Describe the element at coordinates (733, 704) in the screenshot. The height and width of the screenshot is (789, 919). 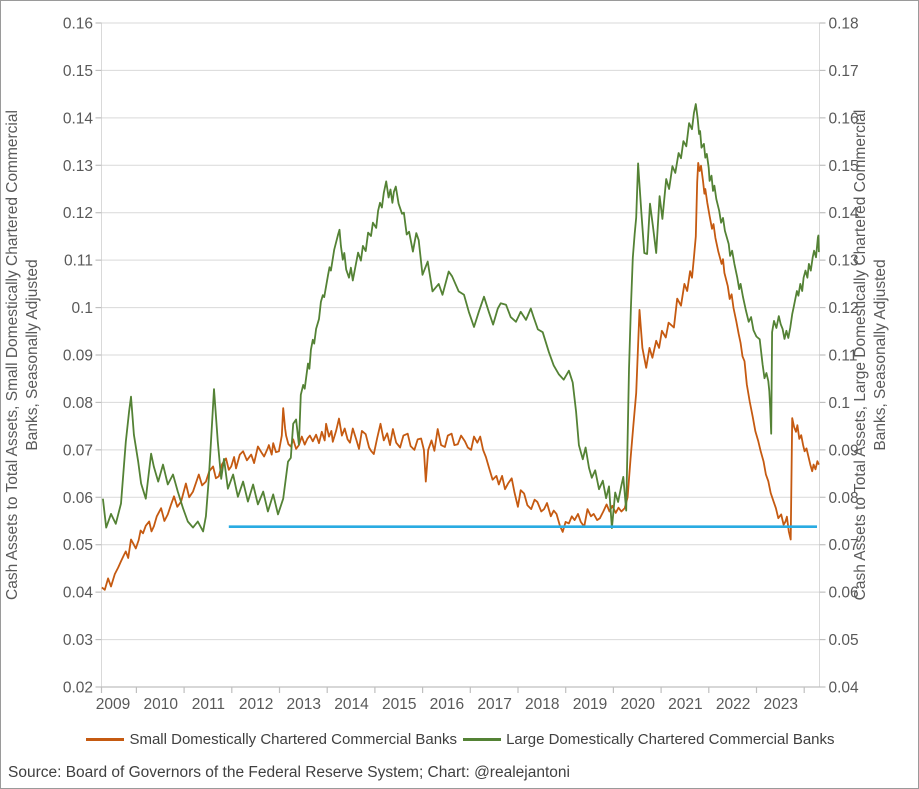
I see `x-axis-tick-label: 2022` at that location.